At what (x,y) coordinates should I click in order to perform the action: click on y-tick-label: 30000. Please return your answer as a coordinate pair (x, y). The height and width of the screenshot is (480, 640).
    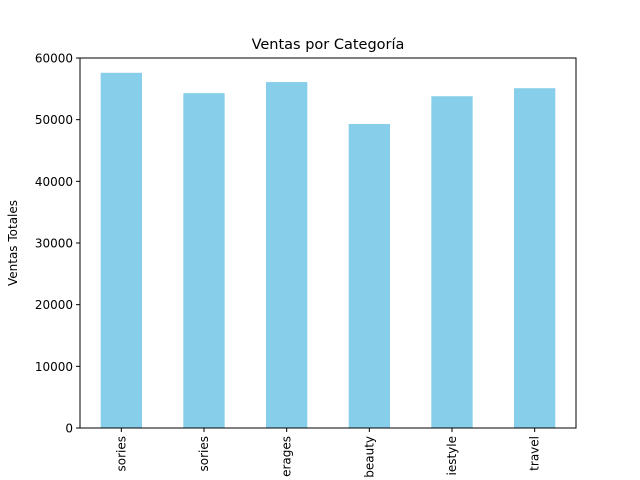
    Looking at the image, I should click on (54, 244).